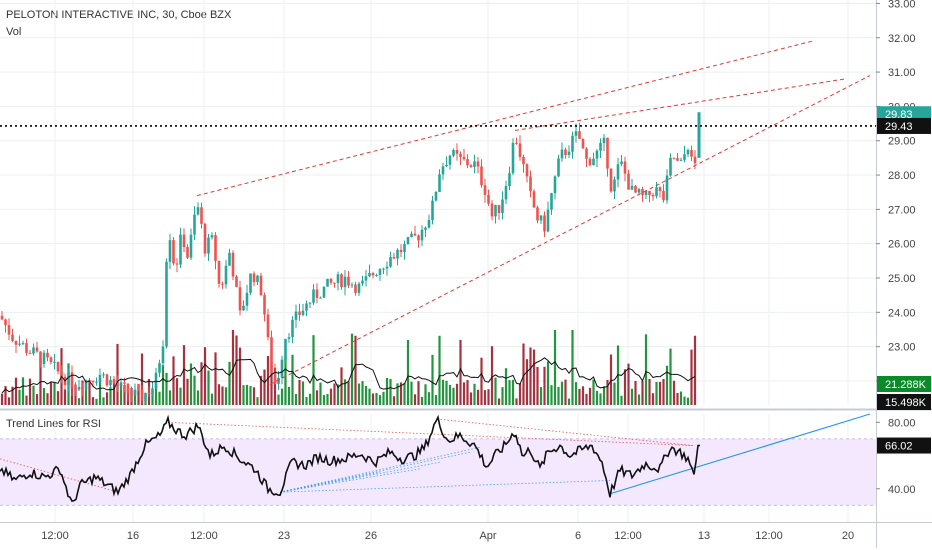  I want to click on price-axis-label: 25.00, so click(902, 279).